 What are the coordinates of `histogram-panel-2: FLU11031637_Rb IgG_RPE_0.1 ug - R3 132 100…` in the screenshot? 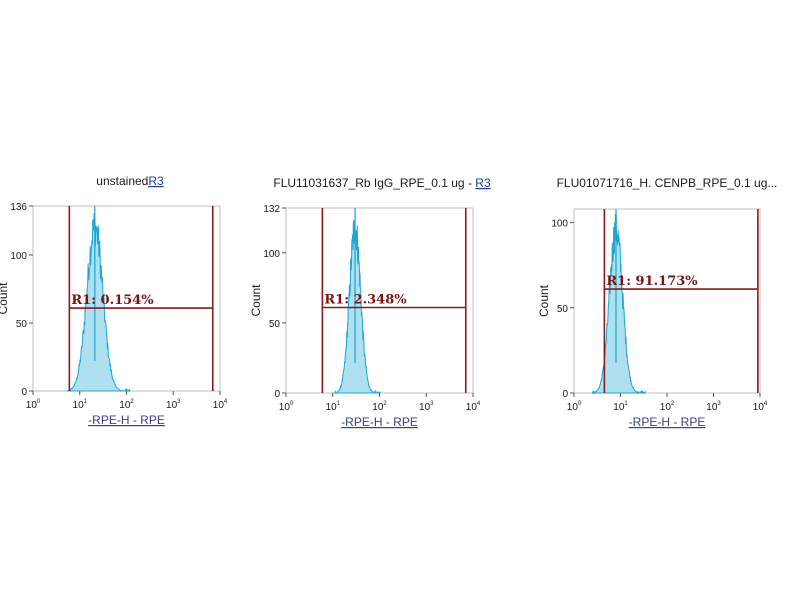 It's located at (370, 302).